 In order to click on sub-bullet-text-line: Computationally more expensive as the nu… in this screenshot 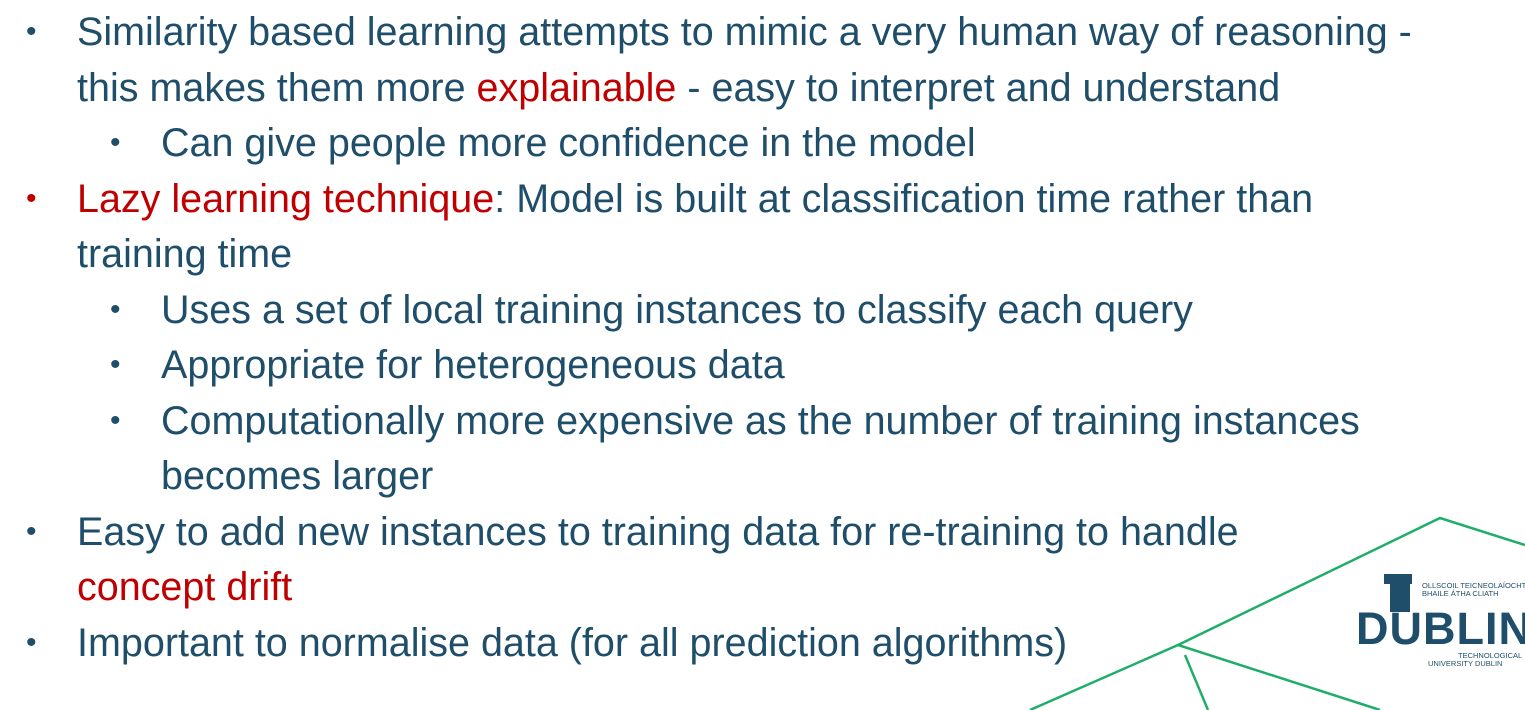, I will do `click(760, 421)`.